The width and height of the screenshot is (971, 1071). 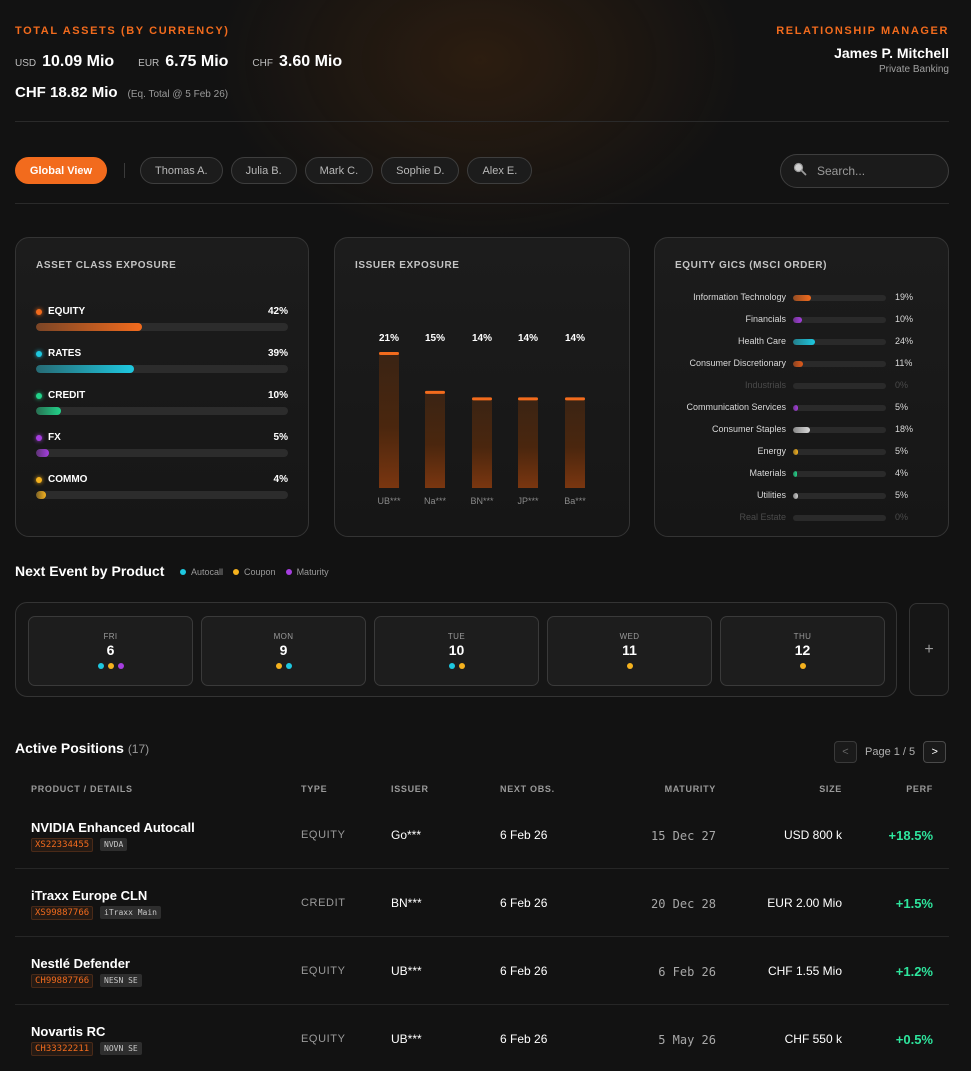 I want to click on issuer-category-label: UB***, so click(x=389, y=501).